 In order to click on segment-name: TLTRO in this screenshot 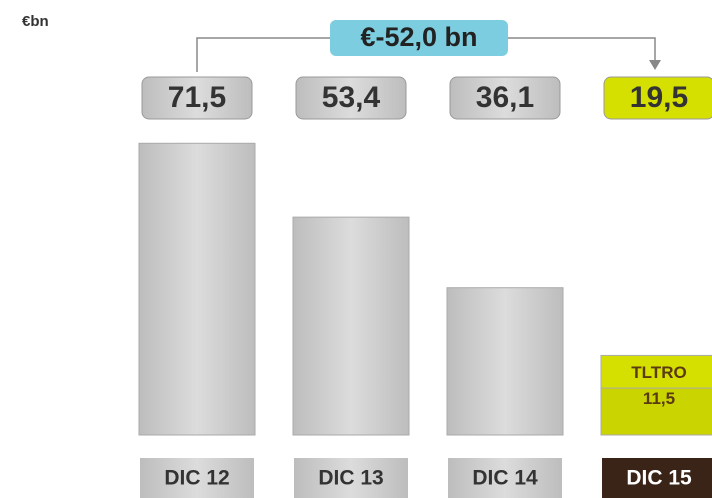, I will do `click(658, 372)`.